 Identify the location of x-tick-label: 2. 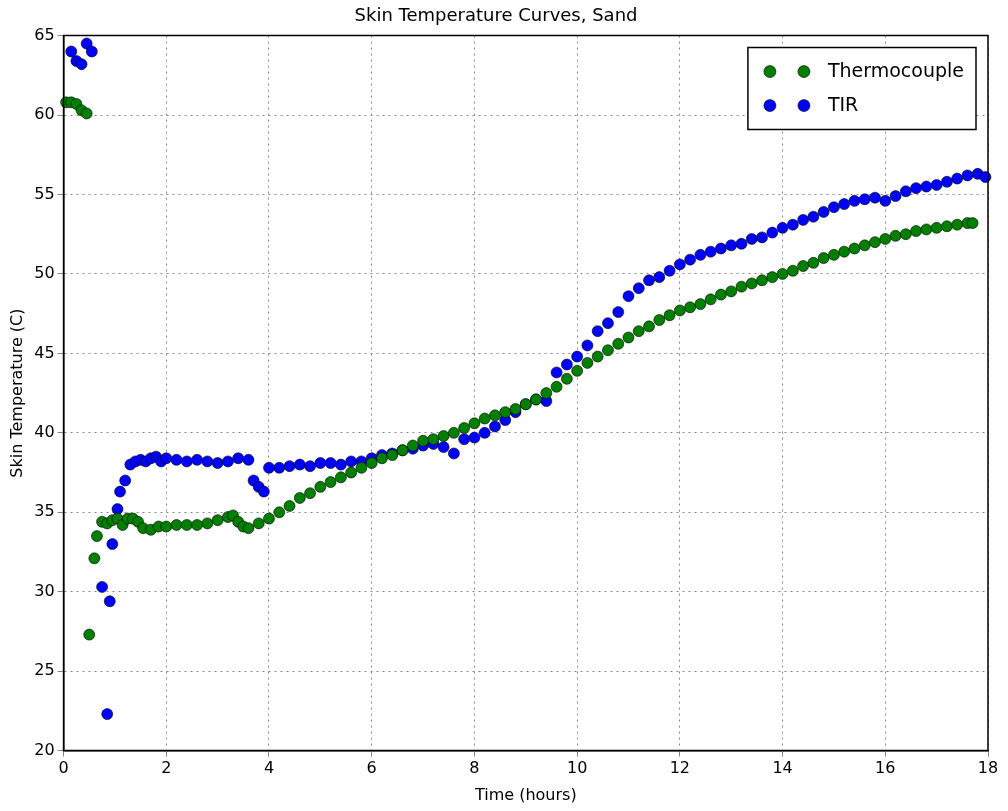
(166, 768).